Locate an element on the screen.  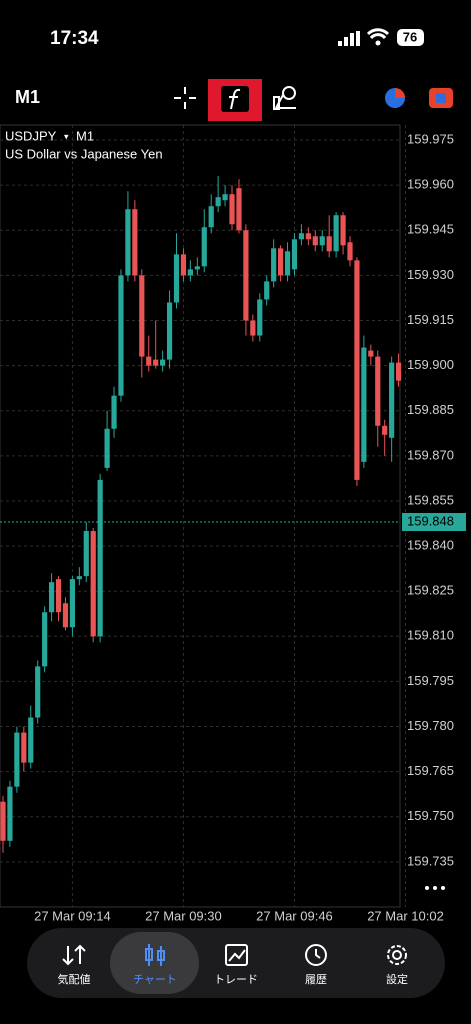
battery-icon is located at coordinates (410, 37).